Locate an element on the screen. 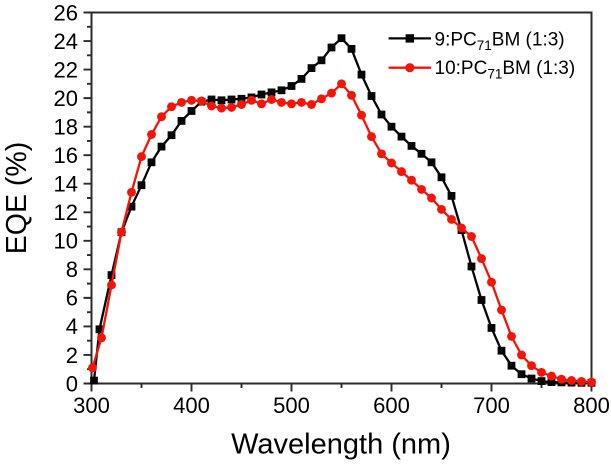 This screenshot has width=611, height=466. svg-text: 22 is located at coordinates (66, 69).